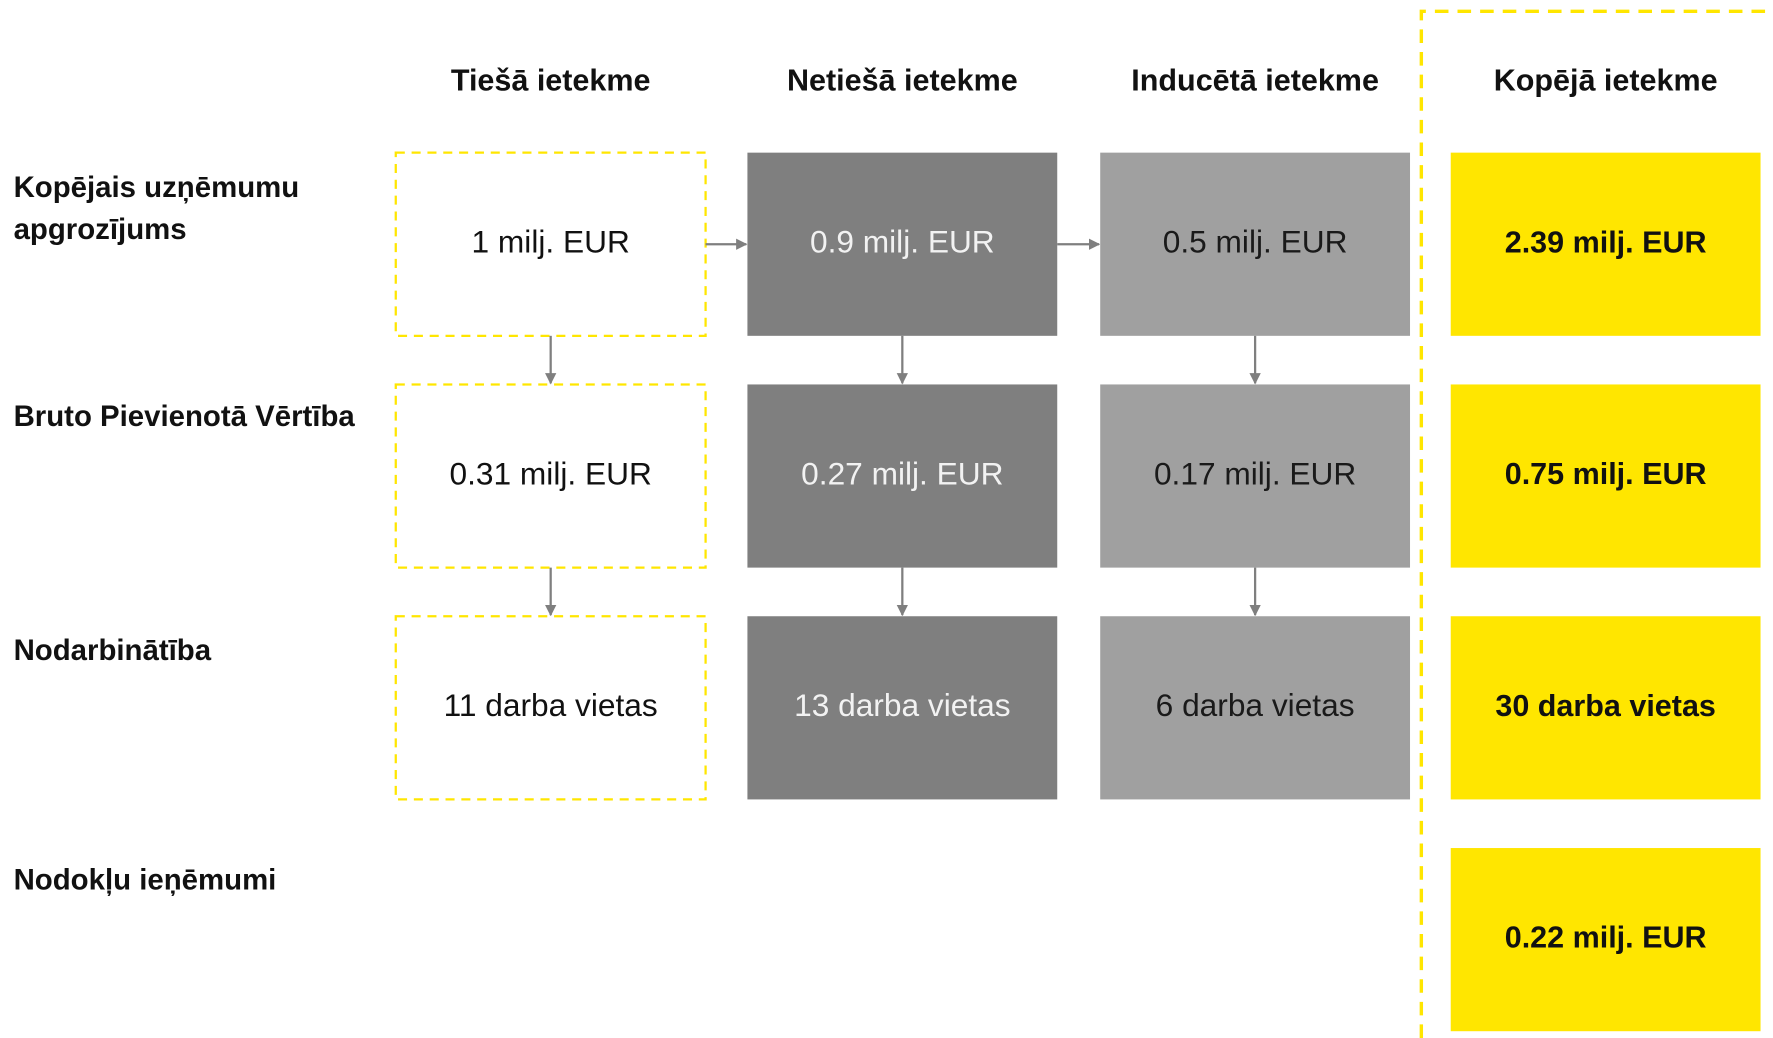  What do you see at coordinates (902, 705) in the screenshot?
I see `impact-value: 13 darba vietas` at bounding box center [902, 705].